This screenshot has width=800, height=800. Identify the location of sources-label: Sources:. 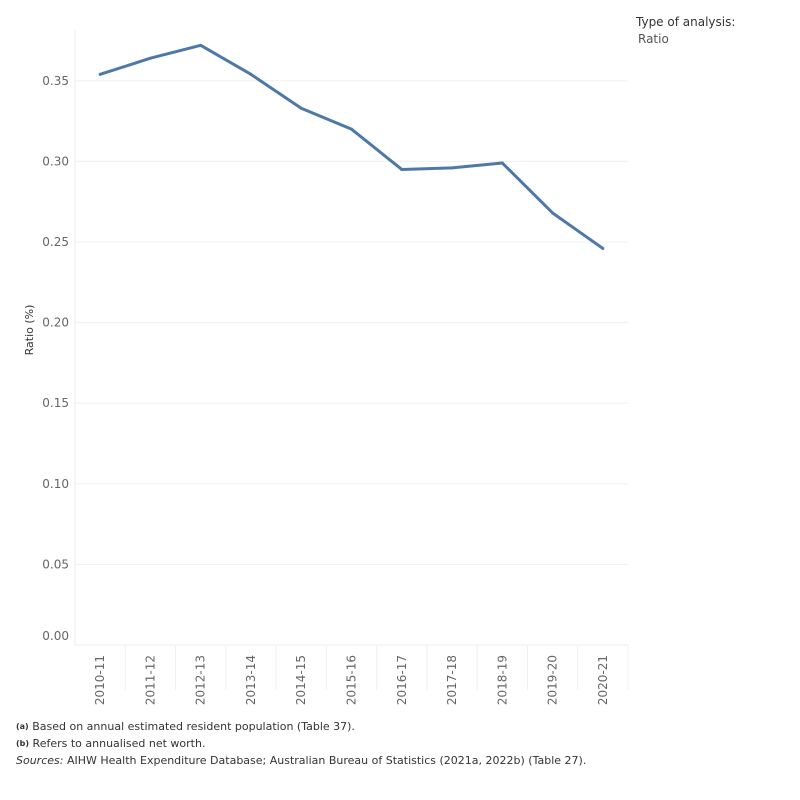
(40, 760).